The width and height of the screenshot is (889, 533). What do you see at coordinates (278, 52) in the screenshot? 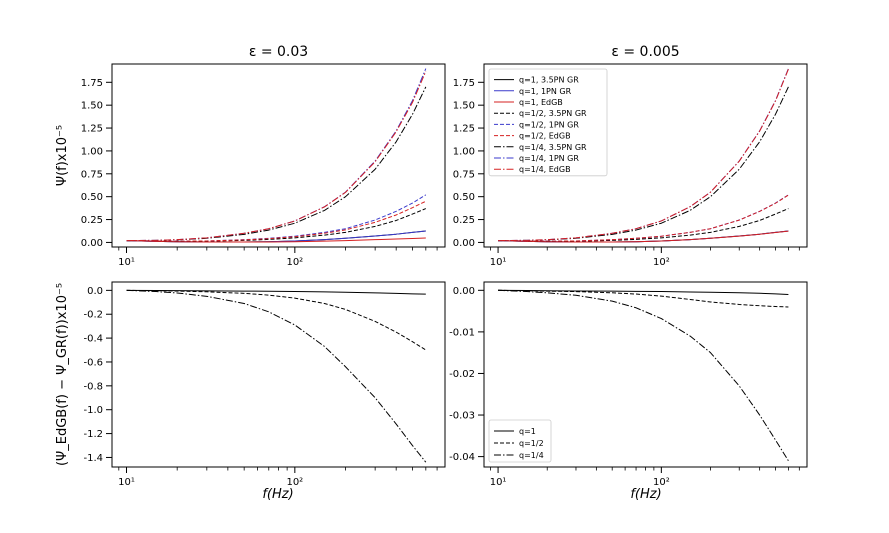
I see `chart-title: ε = 0.03` at bounding box center [278, 52].